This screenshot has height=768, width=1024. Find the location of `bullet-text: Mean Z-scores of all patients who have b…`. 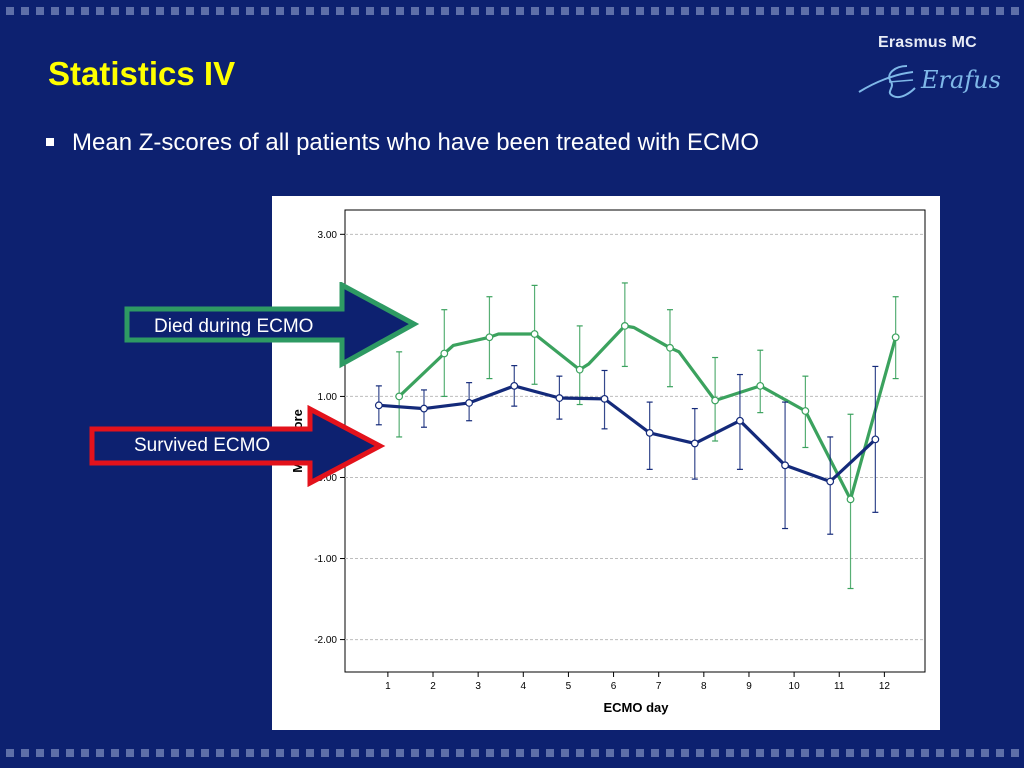

bullet-text: Mean Z-scores of all patients who have b… is located at coordinates (415, 142).